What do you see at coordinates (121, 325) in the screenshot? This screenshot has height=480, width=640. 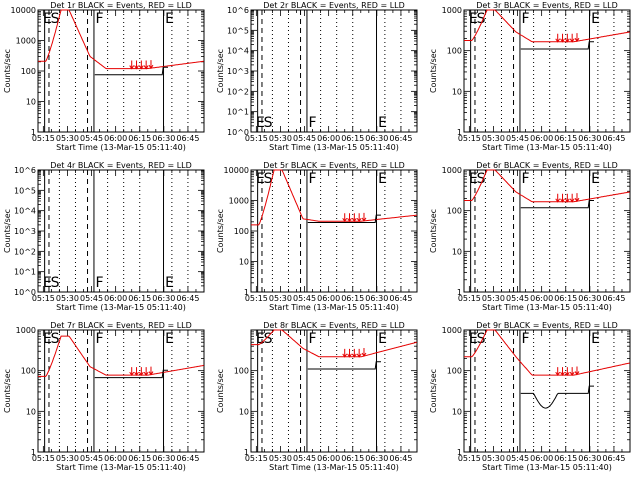 I see `panel-title: Det 7r BLACK = Events, RED = LLD` at bounding box center [121, 325].